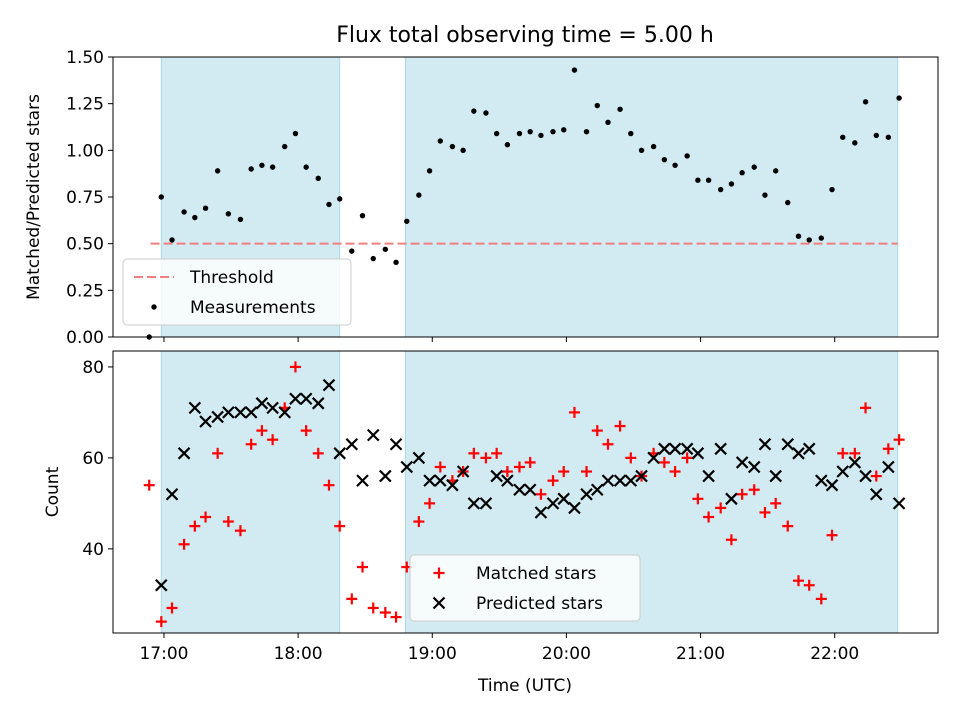 The image size is (960, 720). I want to click on x-tick-label: 17:00, so click(163, 654).